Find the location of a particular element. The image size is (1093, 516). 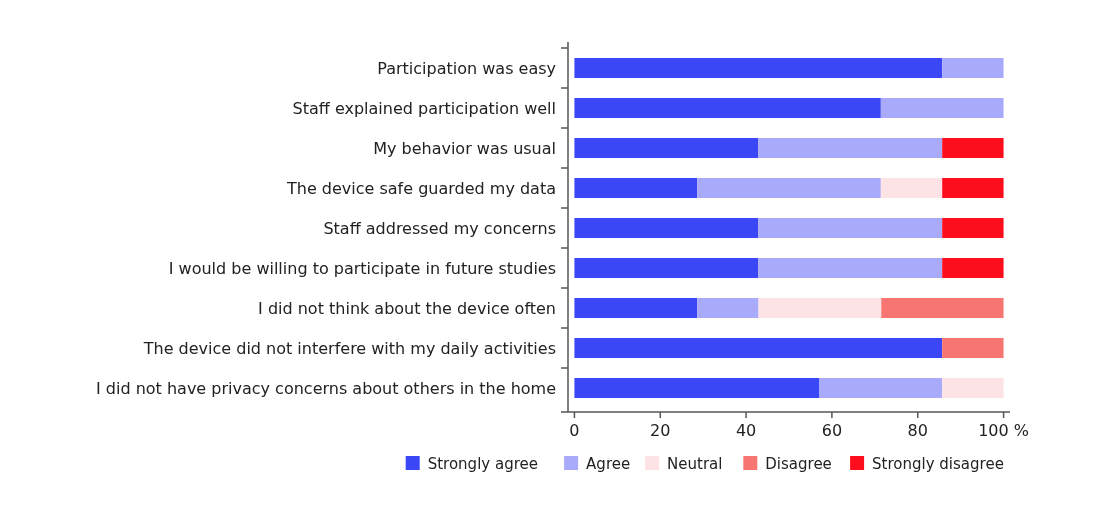

x-tick-label: 20 is located at coordinates (660, 430).